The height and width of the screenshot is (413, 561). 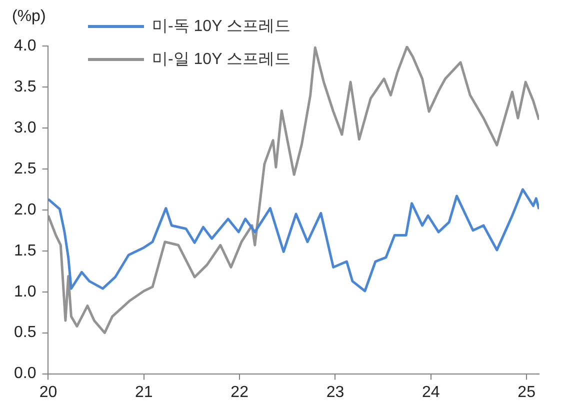 I want to click on x-tick-label: 23, so click(x=335, y=392).